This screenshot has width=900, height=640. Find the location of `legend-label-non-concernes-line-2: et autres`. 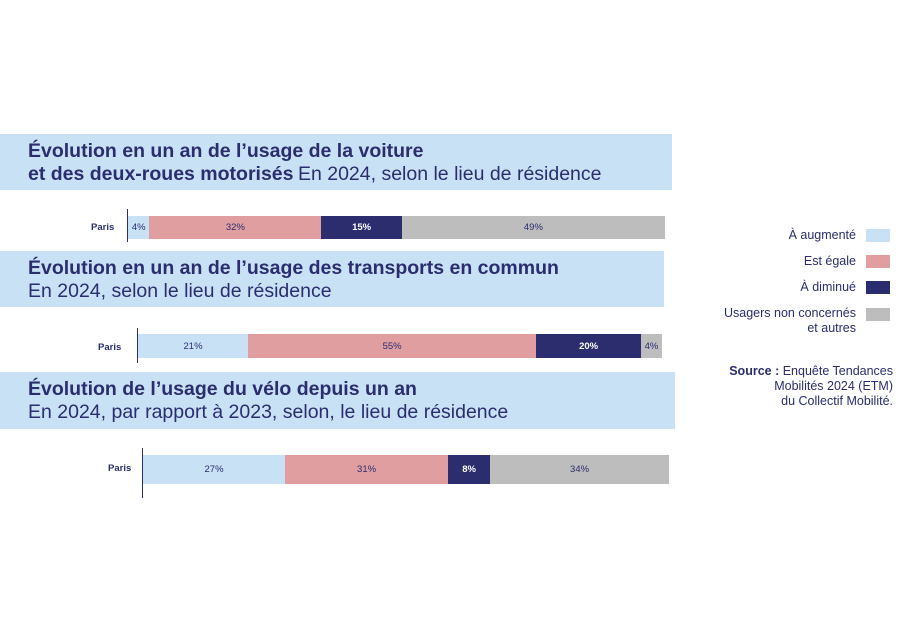

legend-label-non-concernes-line-2: et autres is located at coordinates (831, 328).